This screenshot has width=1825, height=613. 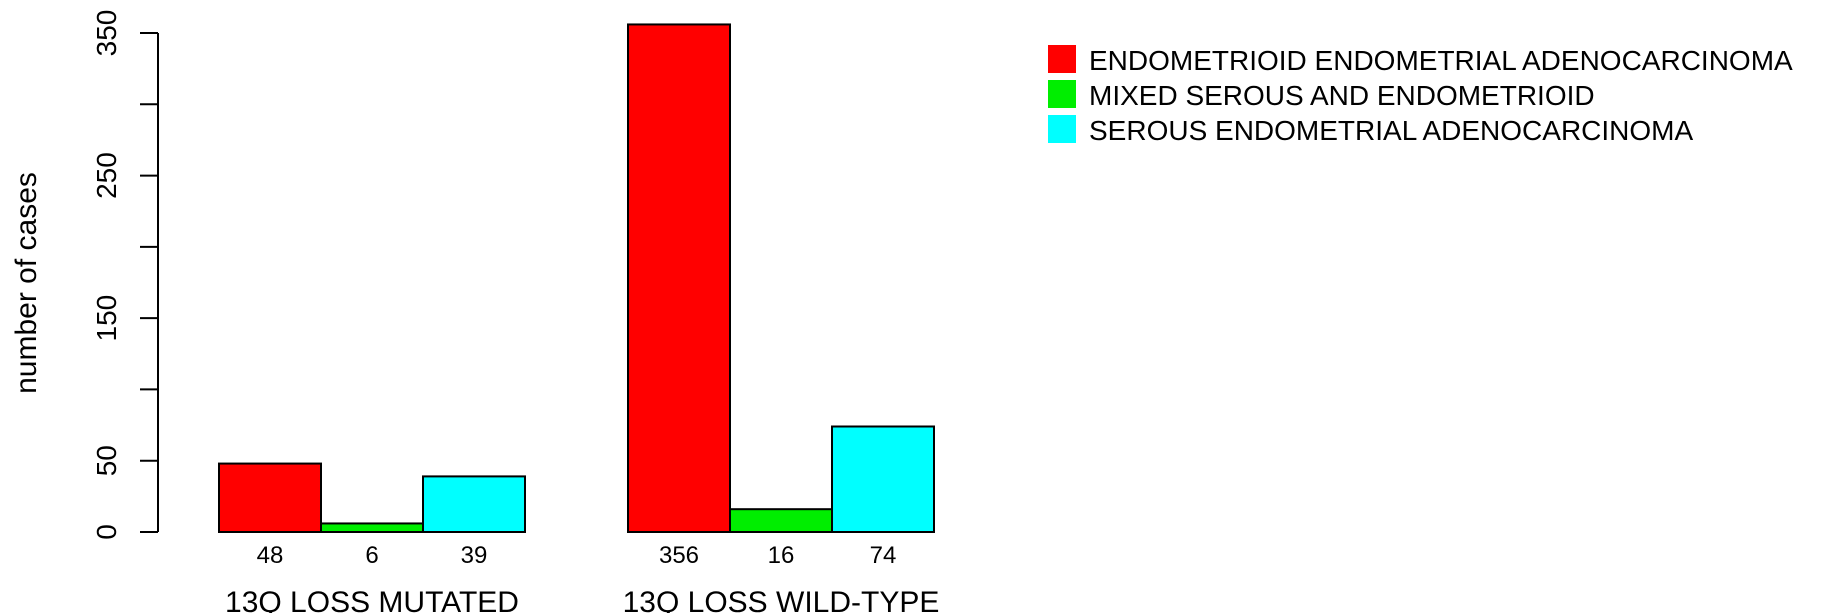 I want to click on bar-value-label: 356, so click(x=679, y=555).